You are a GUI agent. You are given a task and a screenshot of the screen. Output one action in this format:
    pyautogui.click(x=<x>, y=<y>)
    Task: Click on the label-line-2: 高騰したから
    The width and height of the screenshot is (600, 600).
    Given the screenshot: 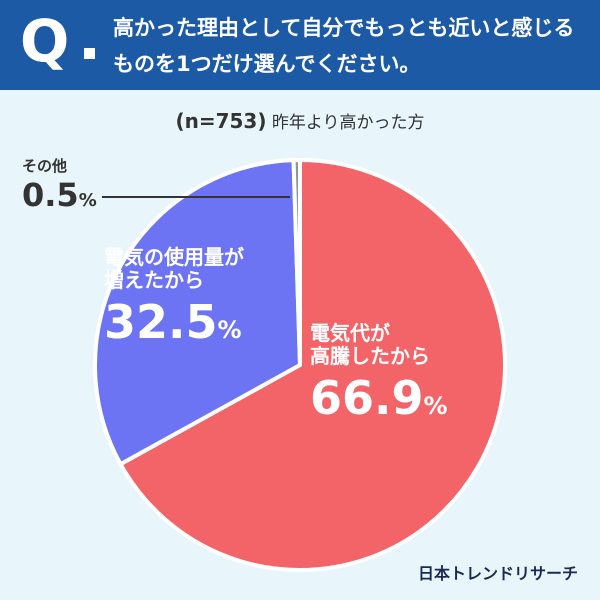 What is the action you would take?
    pyautogui.click(x=370, y=356)
    